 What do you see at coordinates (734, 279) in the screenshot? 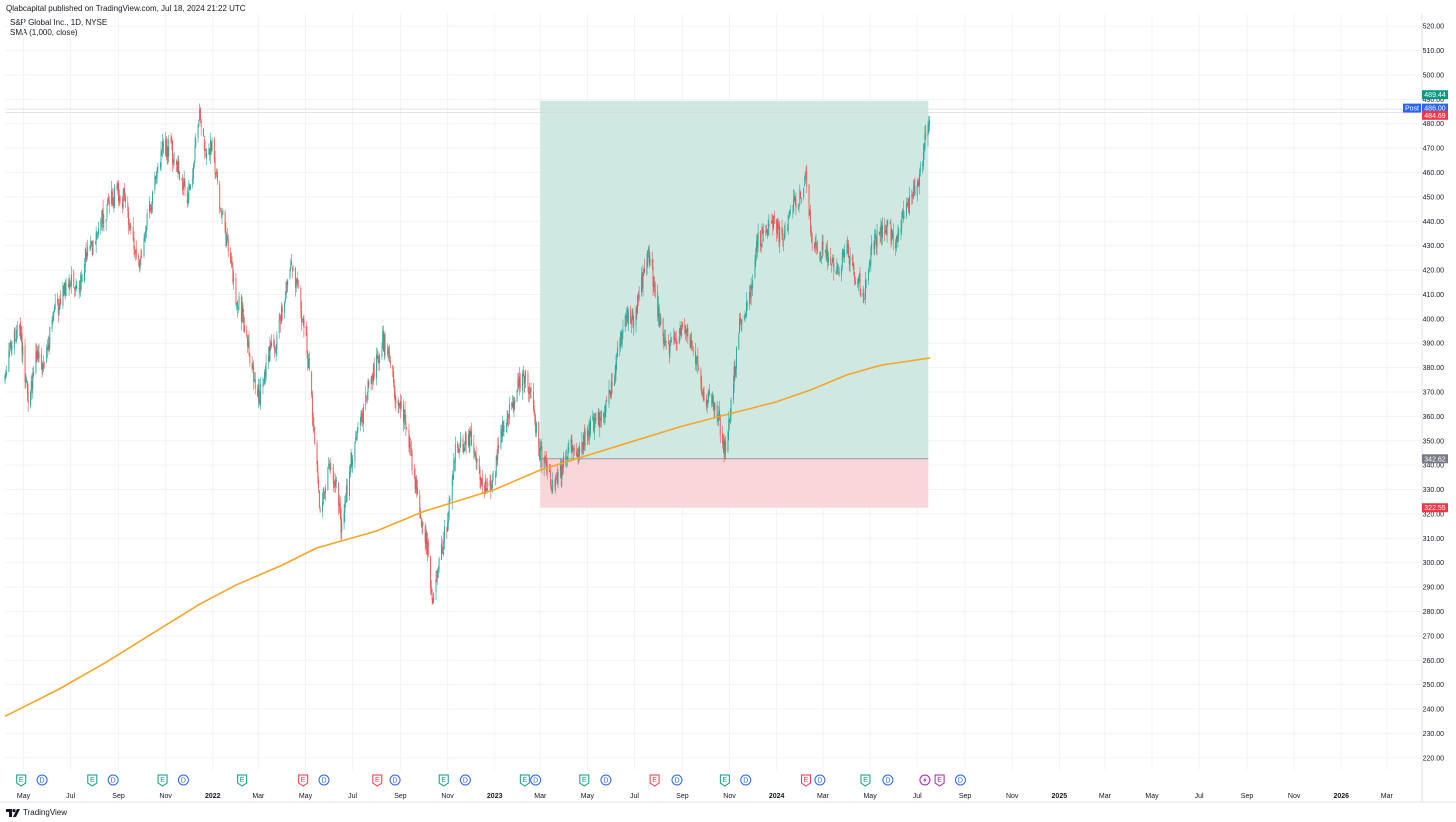
I see `profit-target-zone` at bounding box center [734, 279].